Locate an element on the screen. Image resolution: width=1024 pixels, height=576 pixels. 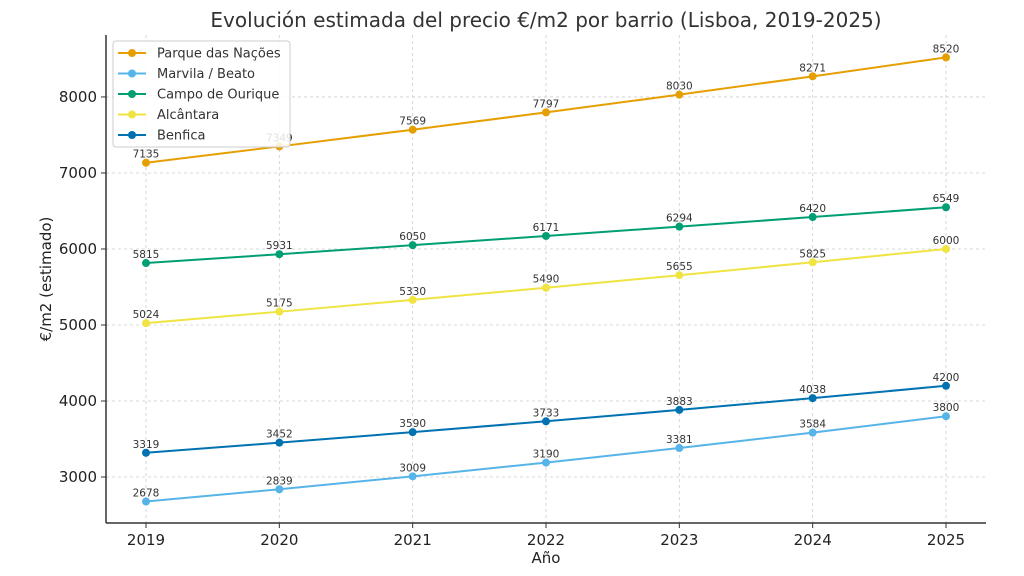
x-tick-label: 2025 is located at coordinates (946, 540).